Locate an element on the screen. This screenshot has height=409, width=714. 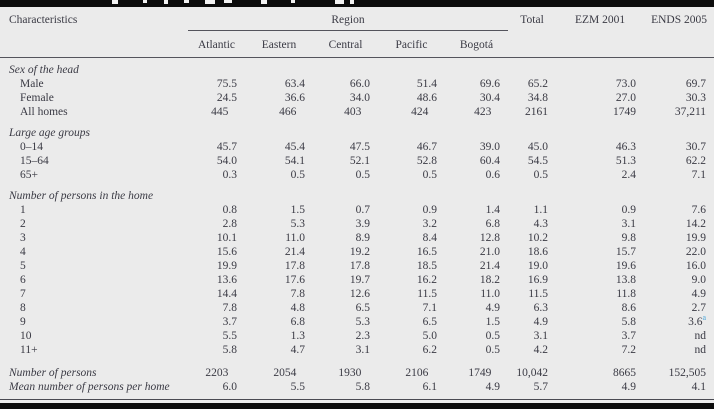
value: 18.5 is located at coordinates (426, 266).